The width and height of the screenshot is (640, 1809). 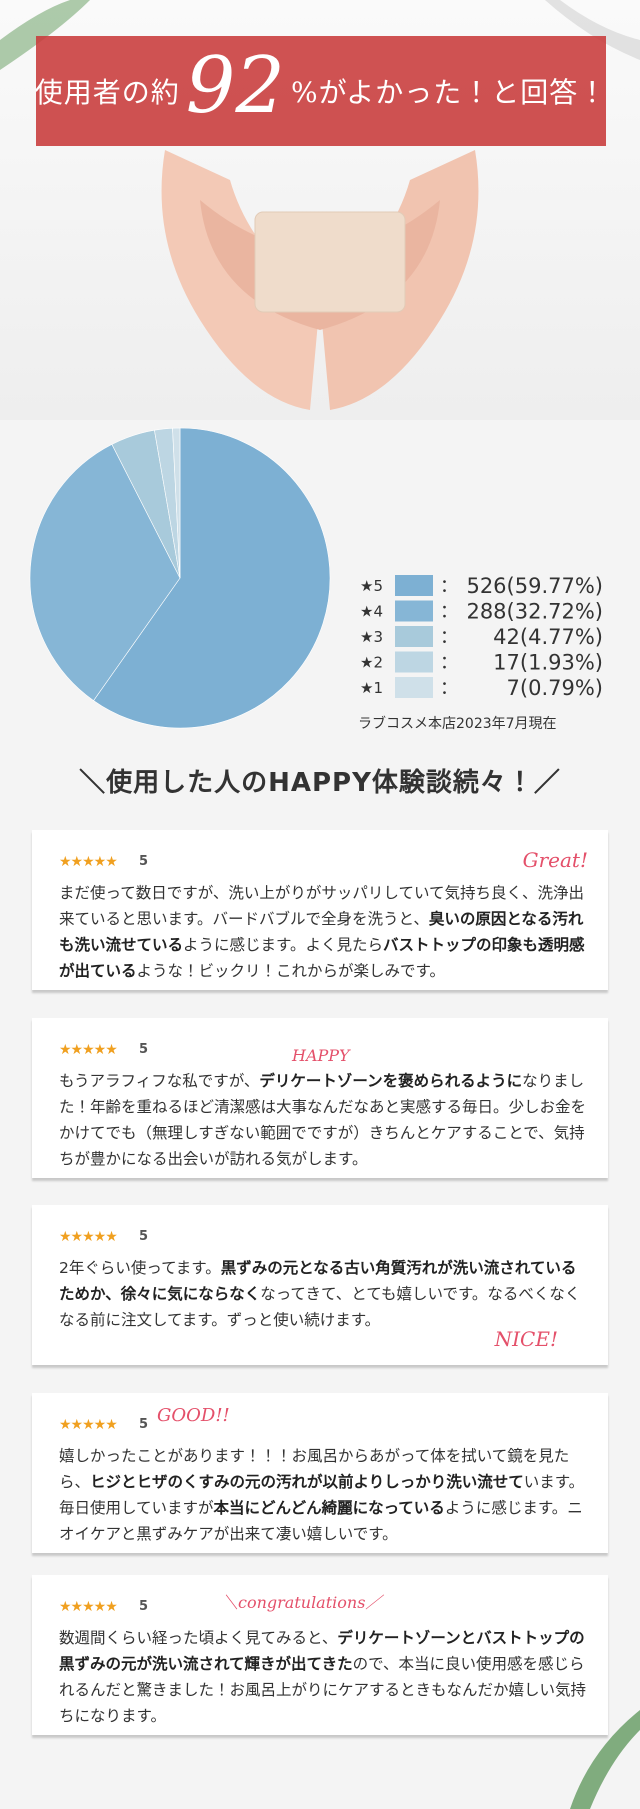 I want to click on review-text: ような！ビックリ！これからが楽しみです。, so click(x=290, y=971).